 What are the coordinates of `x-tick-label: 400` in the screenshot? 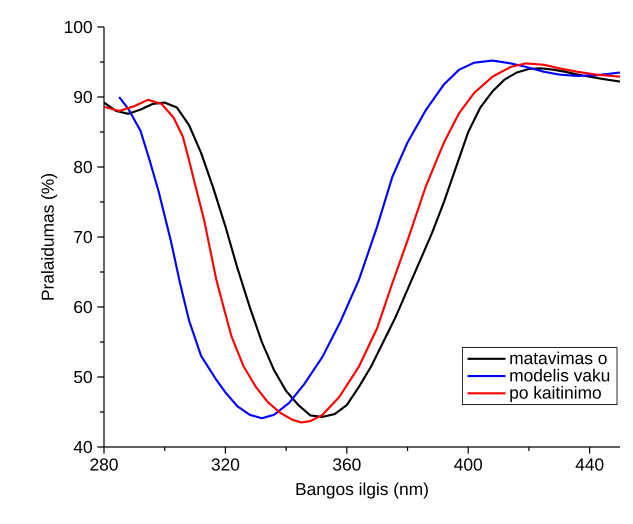 It's located at (468, 464).